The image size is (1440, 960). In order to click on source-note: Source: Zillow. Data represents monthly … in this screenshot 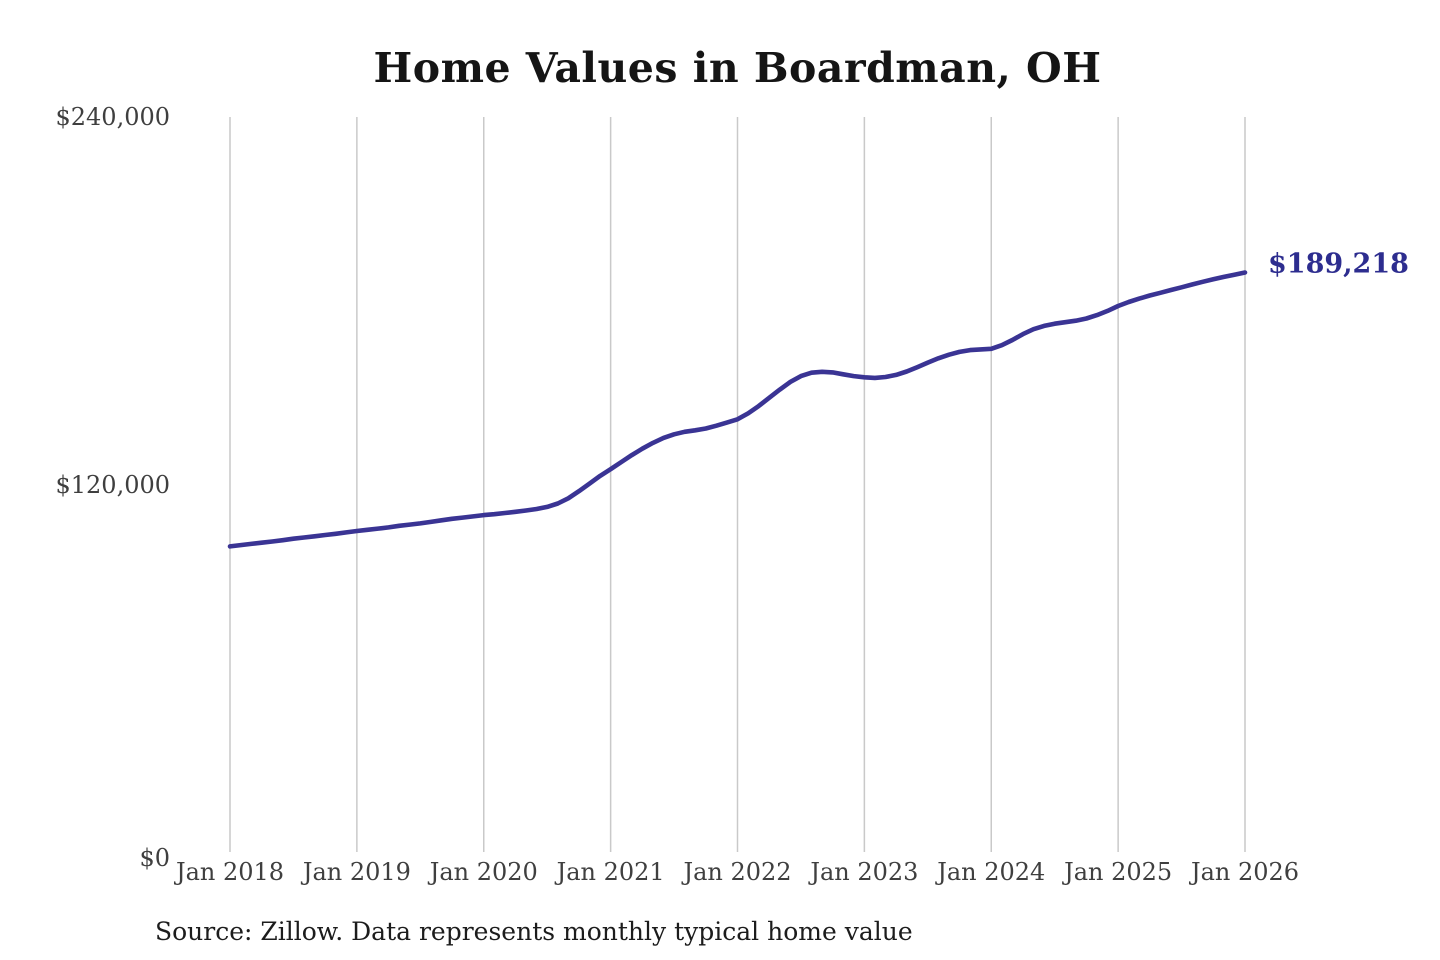, I will do `click(534, 931)`.